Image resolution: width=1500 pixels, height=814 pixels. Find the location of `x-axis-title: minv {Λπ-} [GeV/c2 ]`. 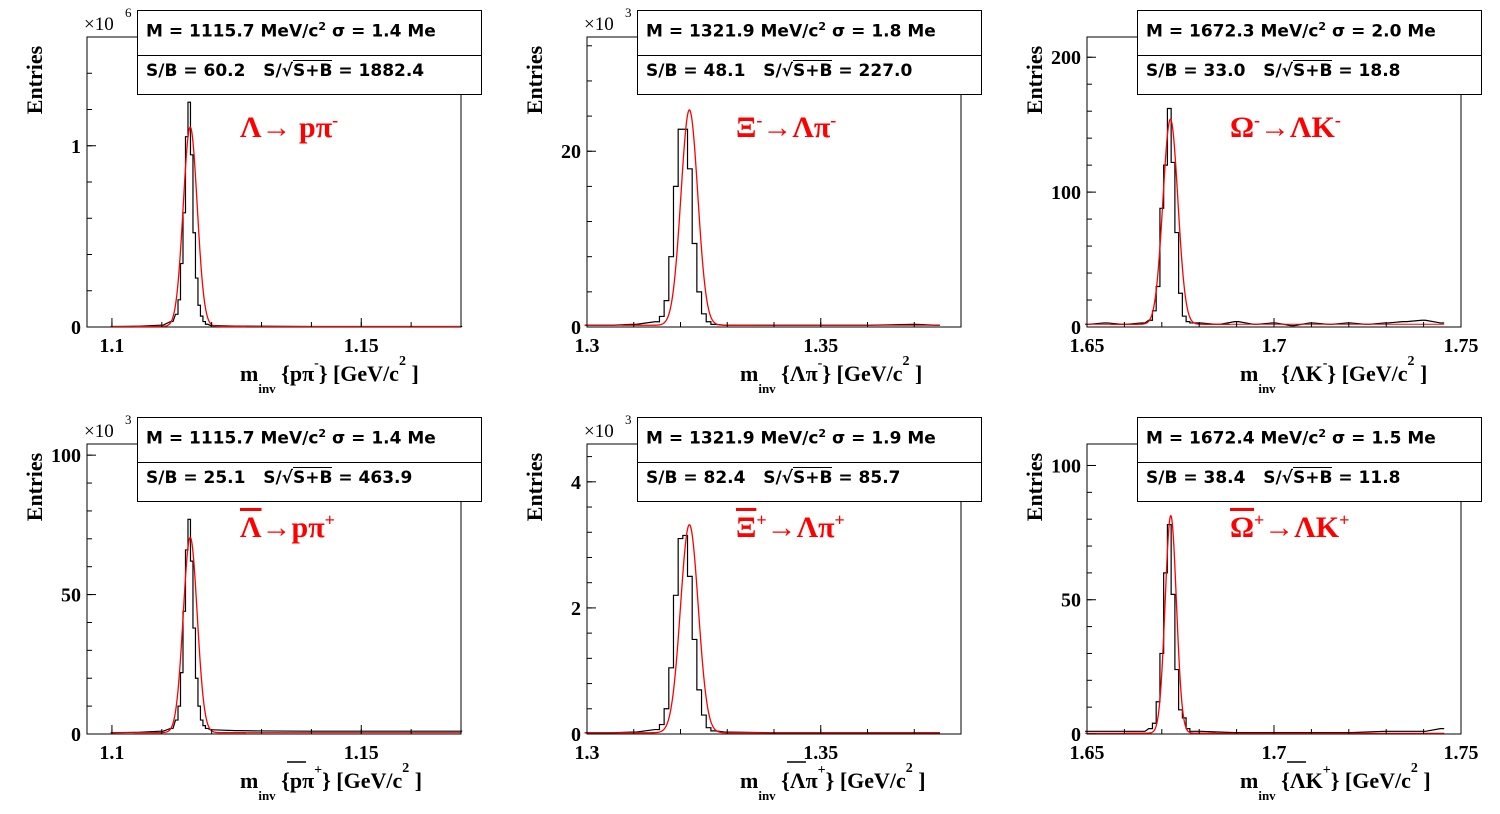

x-axis-title: minv {Λπ-} [GeV/c2 ] is located at coordinates (831, 375).